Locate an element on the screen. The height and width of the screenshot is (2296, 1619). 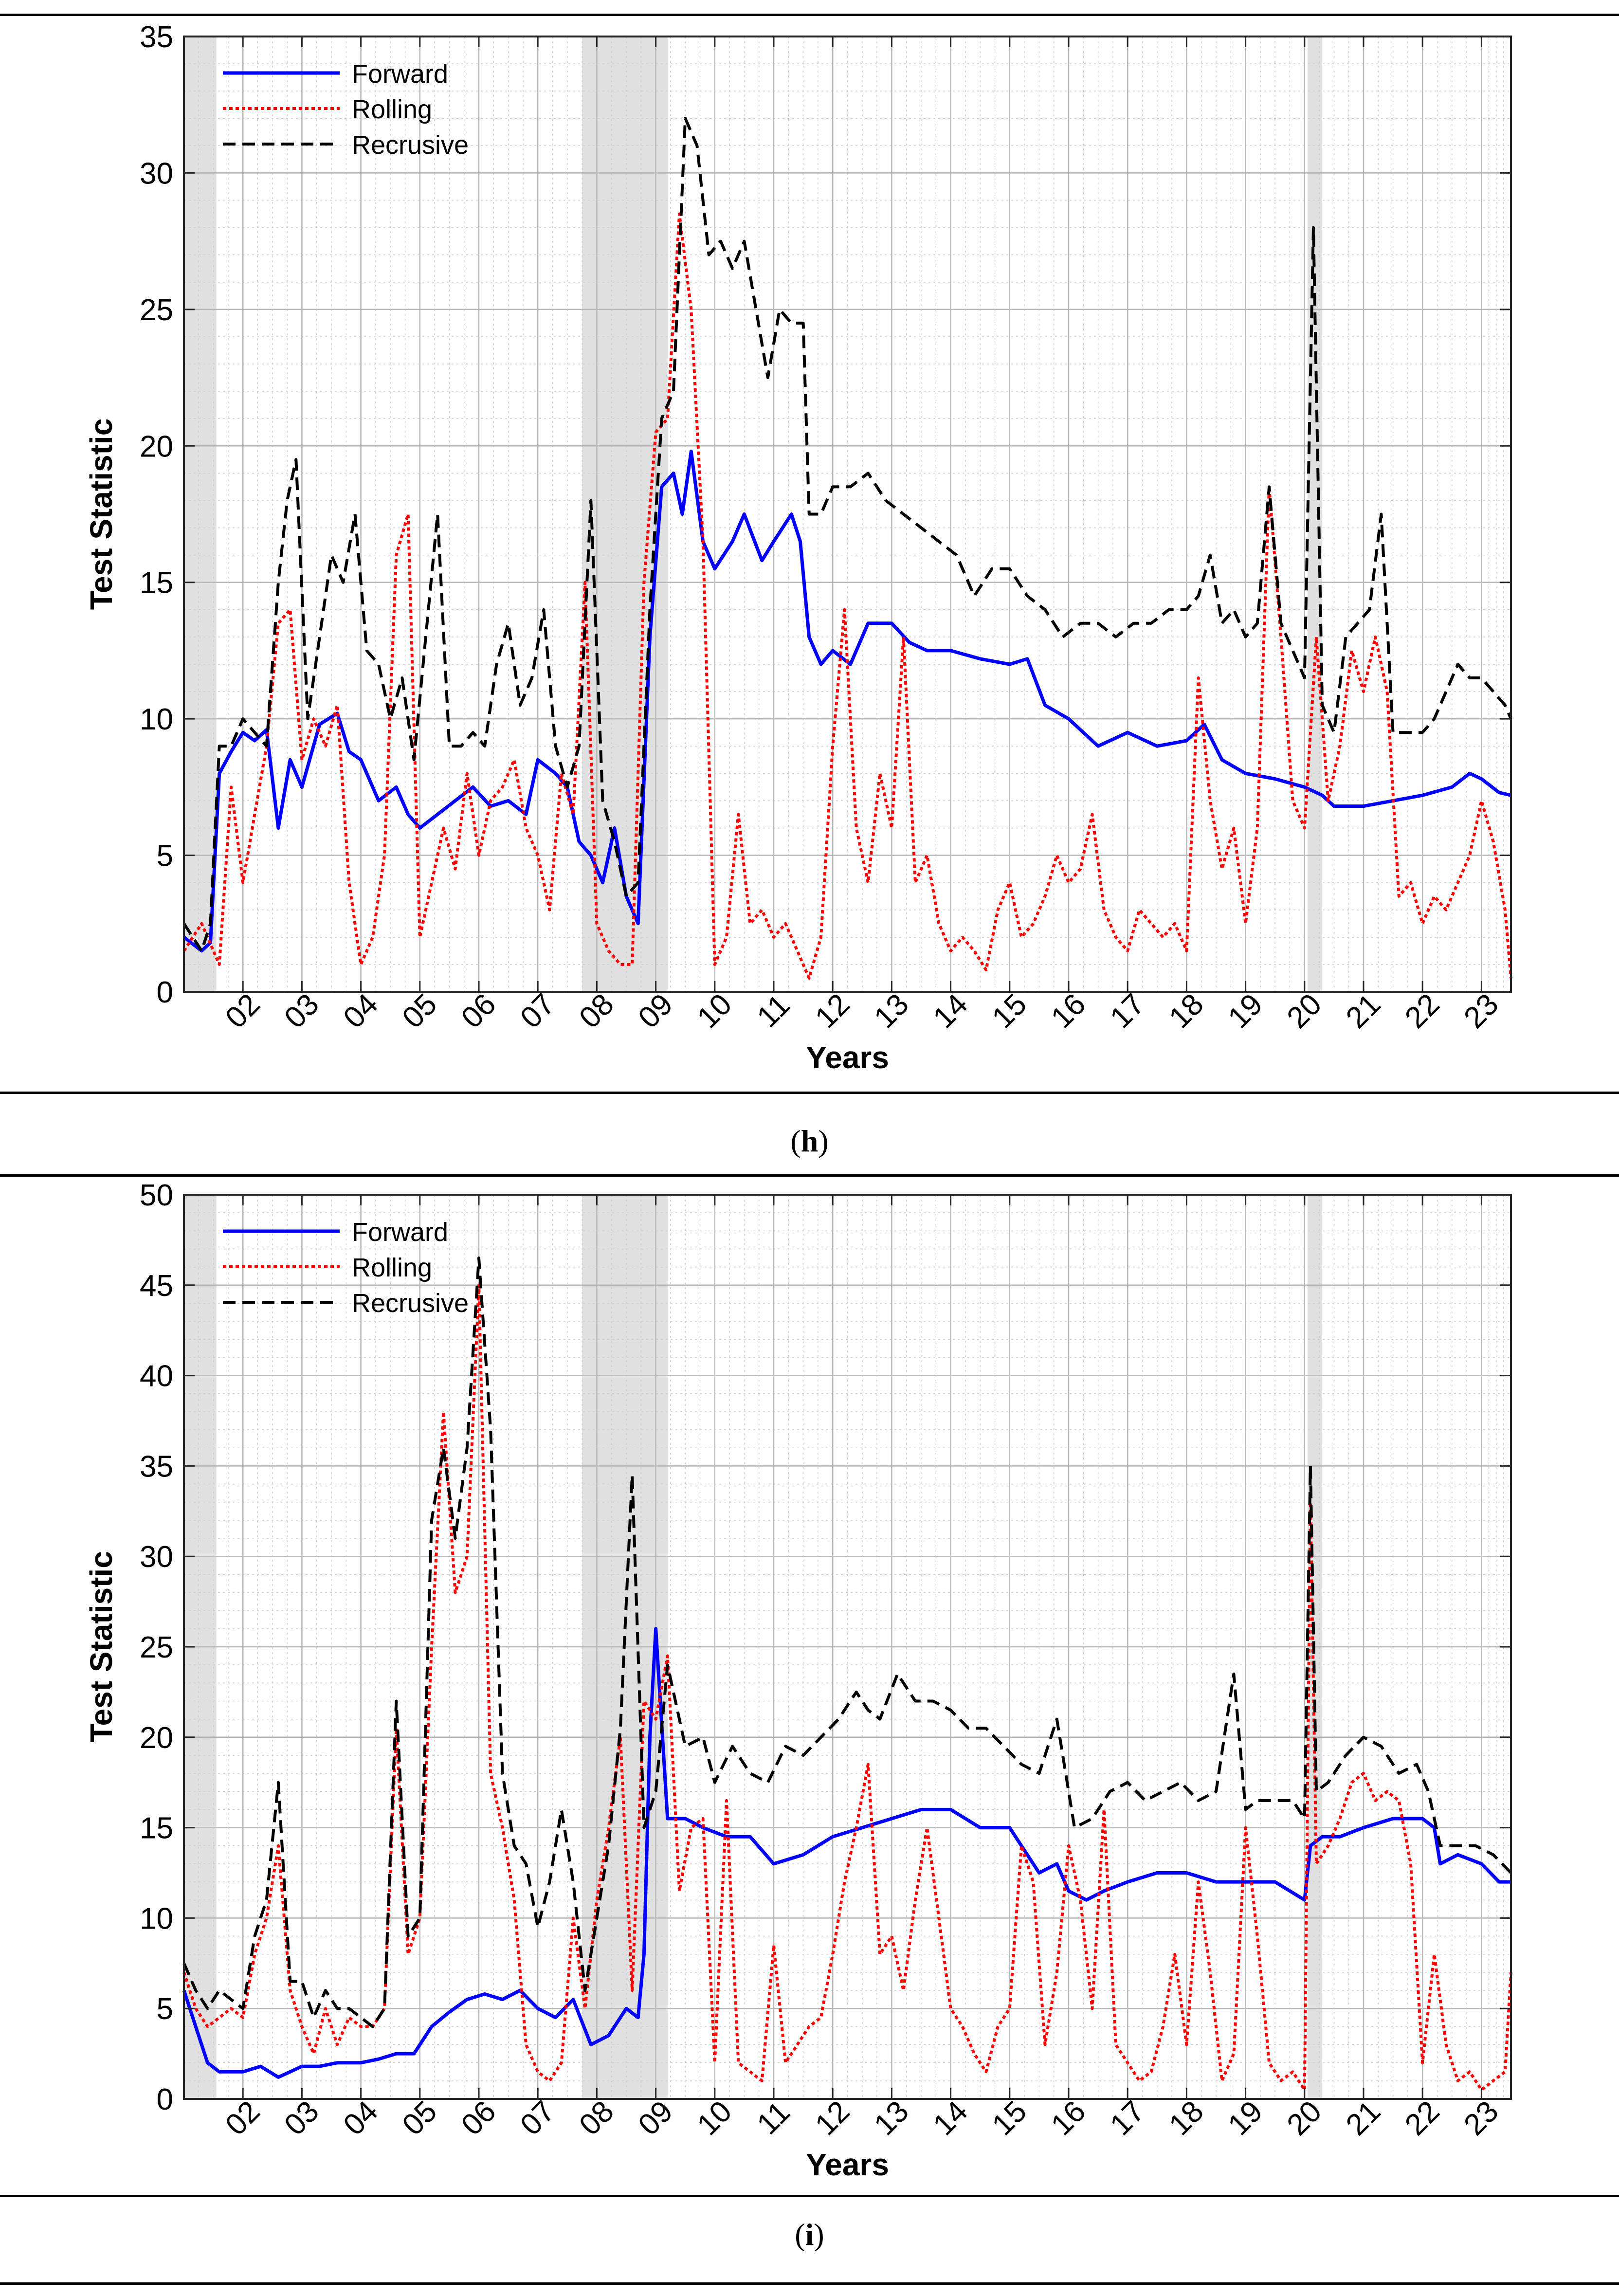
top-rule-i is located at coordinates (809, 1175).